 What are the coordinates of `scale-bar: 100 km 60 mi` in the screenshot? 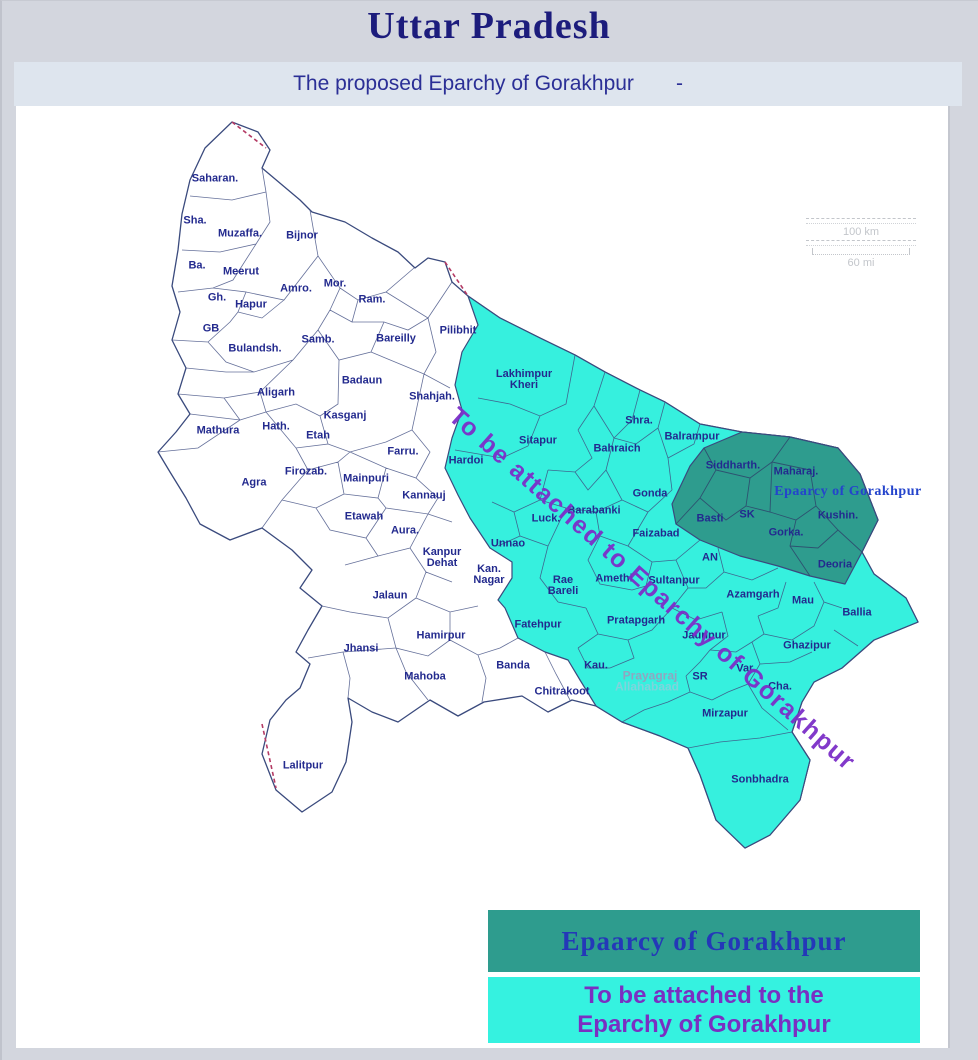 It's located at (861, 242).